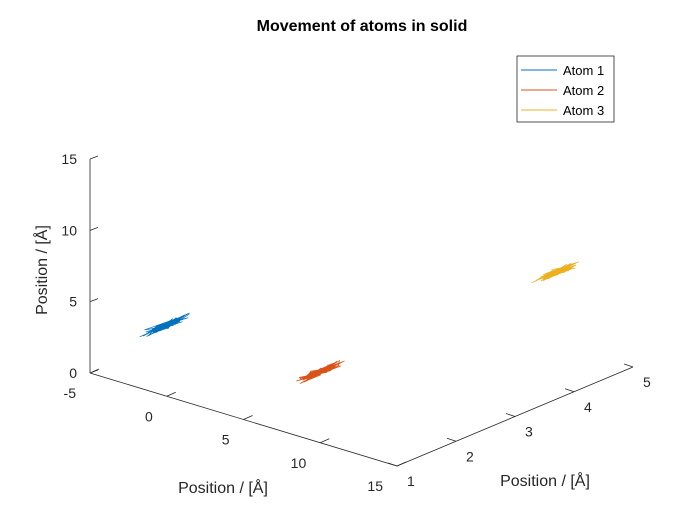 The height and width of the screenshot is (525, 700). Describe the element at coordinates (583, 70) in the screenshot. I see `legend-label-atom-1: Atom 1` at that location.